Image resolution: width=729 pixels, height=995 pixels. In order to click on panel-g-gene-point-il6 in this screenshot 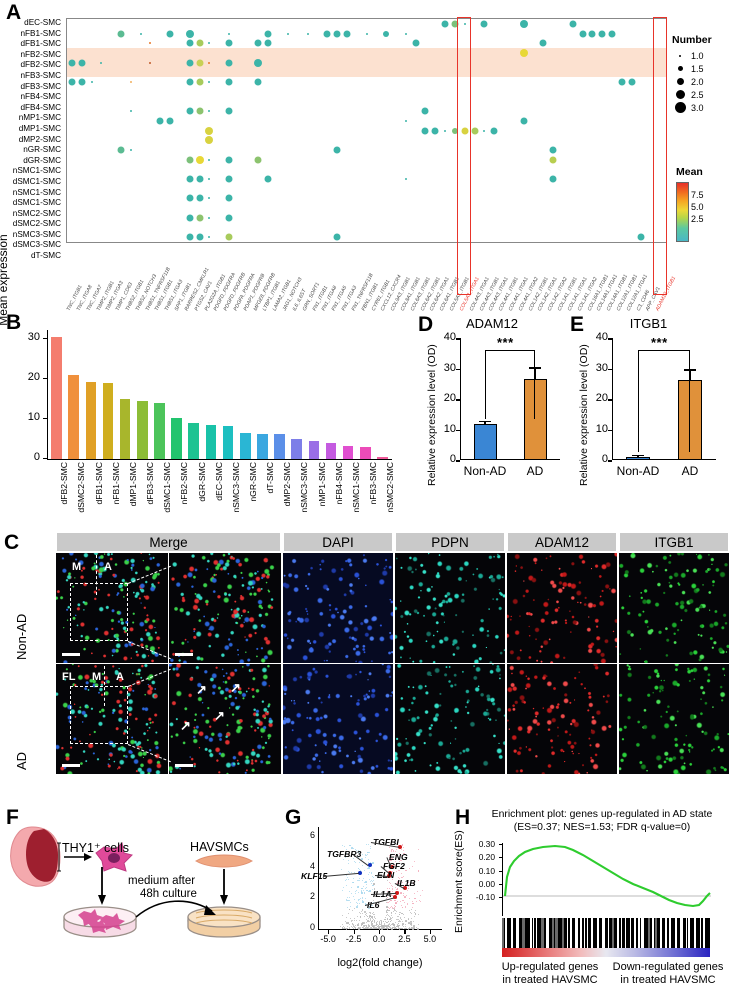, I will do `click(395, 897)`.